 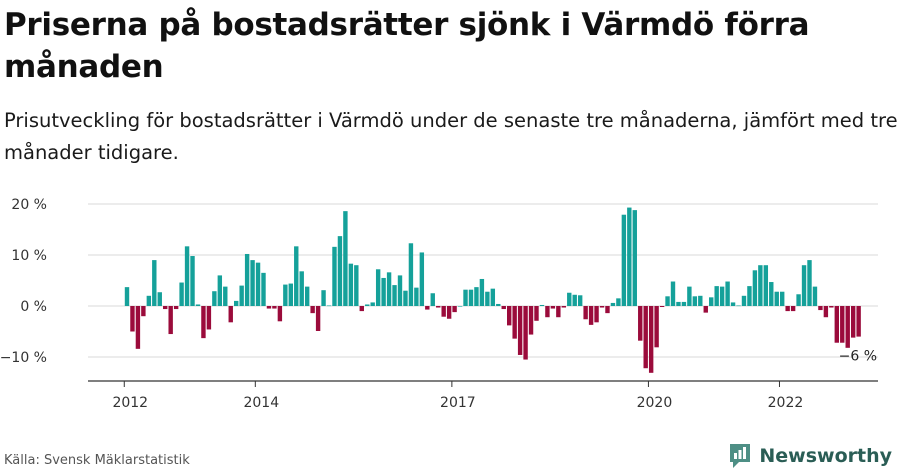 I want to click on x-tick-label: 2017, so click(x=458, y=403).